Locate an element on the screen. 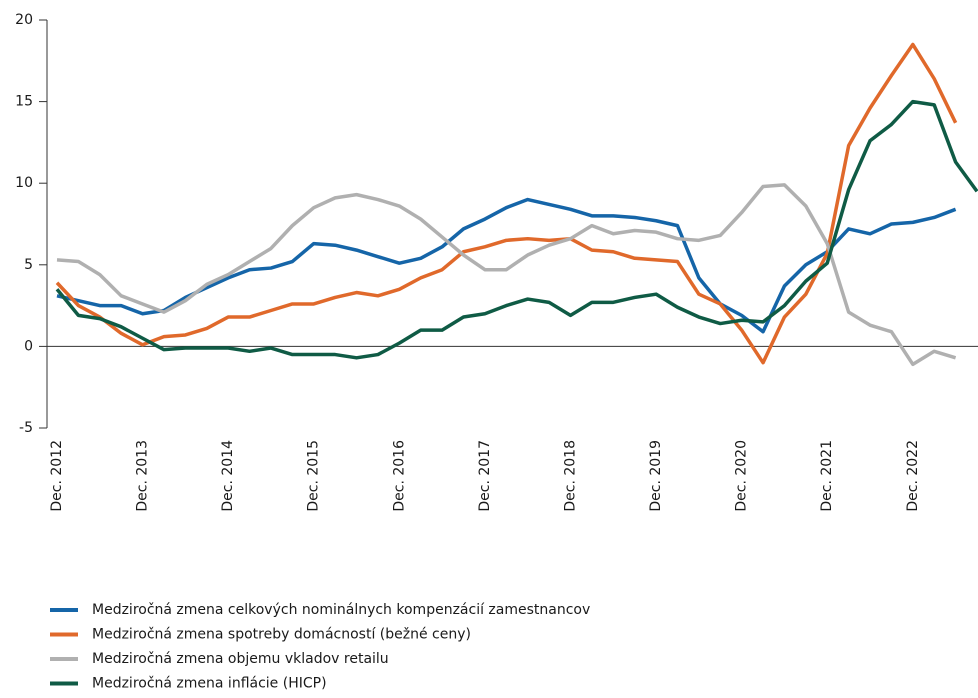 The image size is (978, 698). legend-label: Medziročná zmena inflácie (HICP) is located at coordinates (209, 684).